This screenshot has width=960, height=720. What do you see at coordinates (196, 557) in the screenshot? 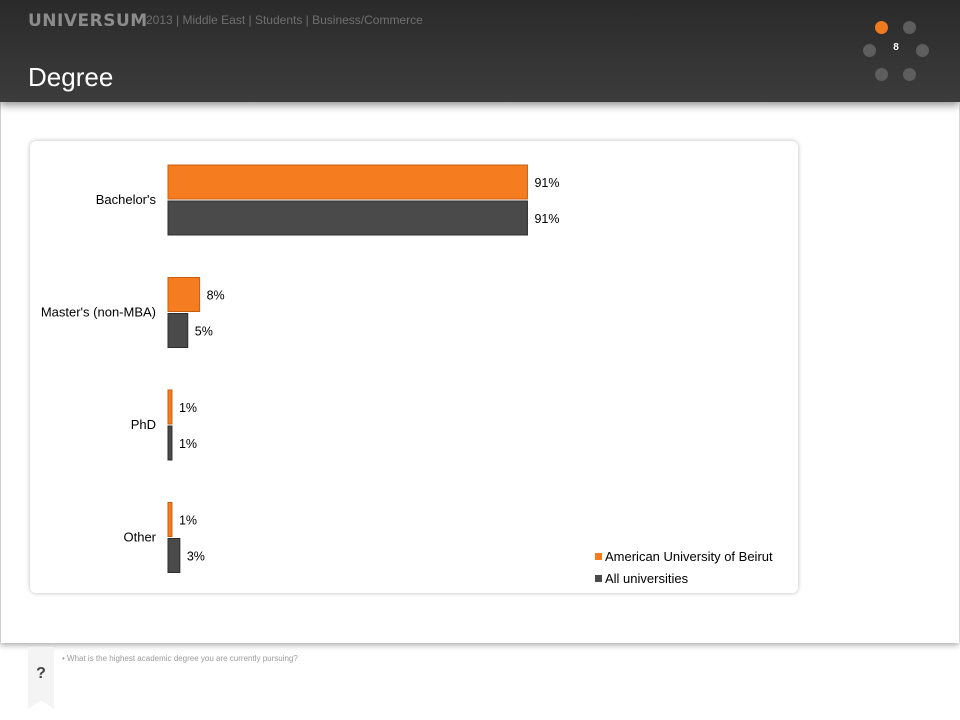
I see `value-label-all-other: 3%` at bounding box center [196, 557].